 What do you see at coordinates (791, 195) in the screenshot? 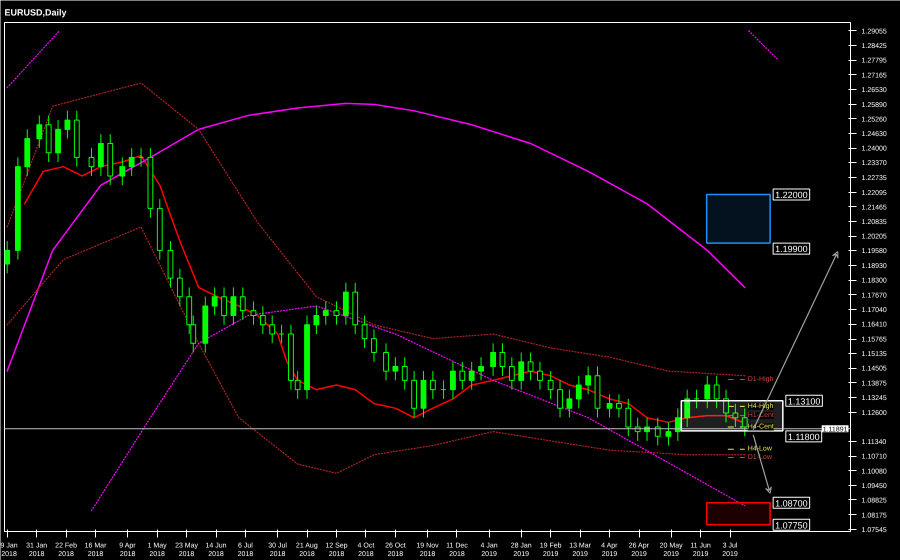
I see `annotation: 1.22000` at bounding box center [791, 195].